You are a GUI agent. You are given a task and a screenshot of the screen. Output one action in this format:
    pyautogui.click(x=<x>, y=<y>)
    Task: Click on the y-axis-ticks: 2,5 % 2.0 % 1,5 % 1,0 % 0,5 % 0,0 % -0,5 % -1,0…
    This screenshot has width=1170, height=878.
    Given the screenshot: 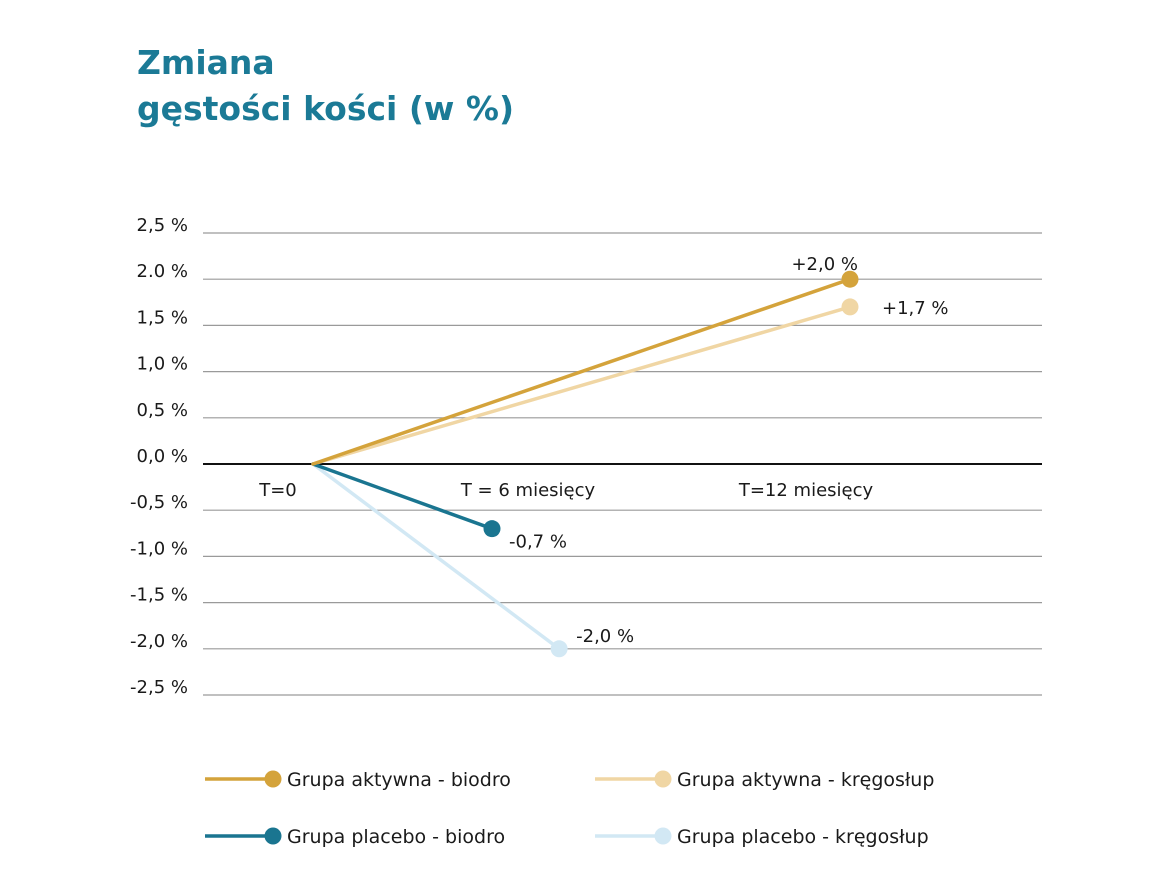 What is the action you would take?
    pyautogui.click(x=159, y=456)
    